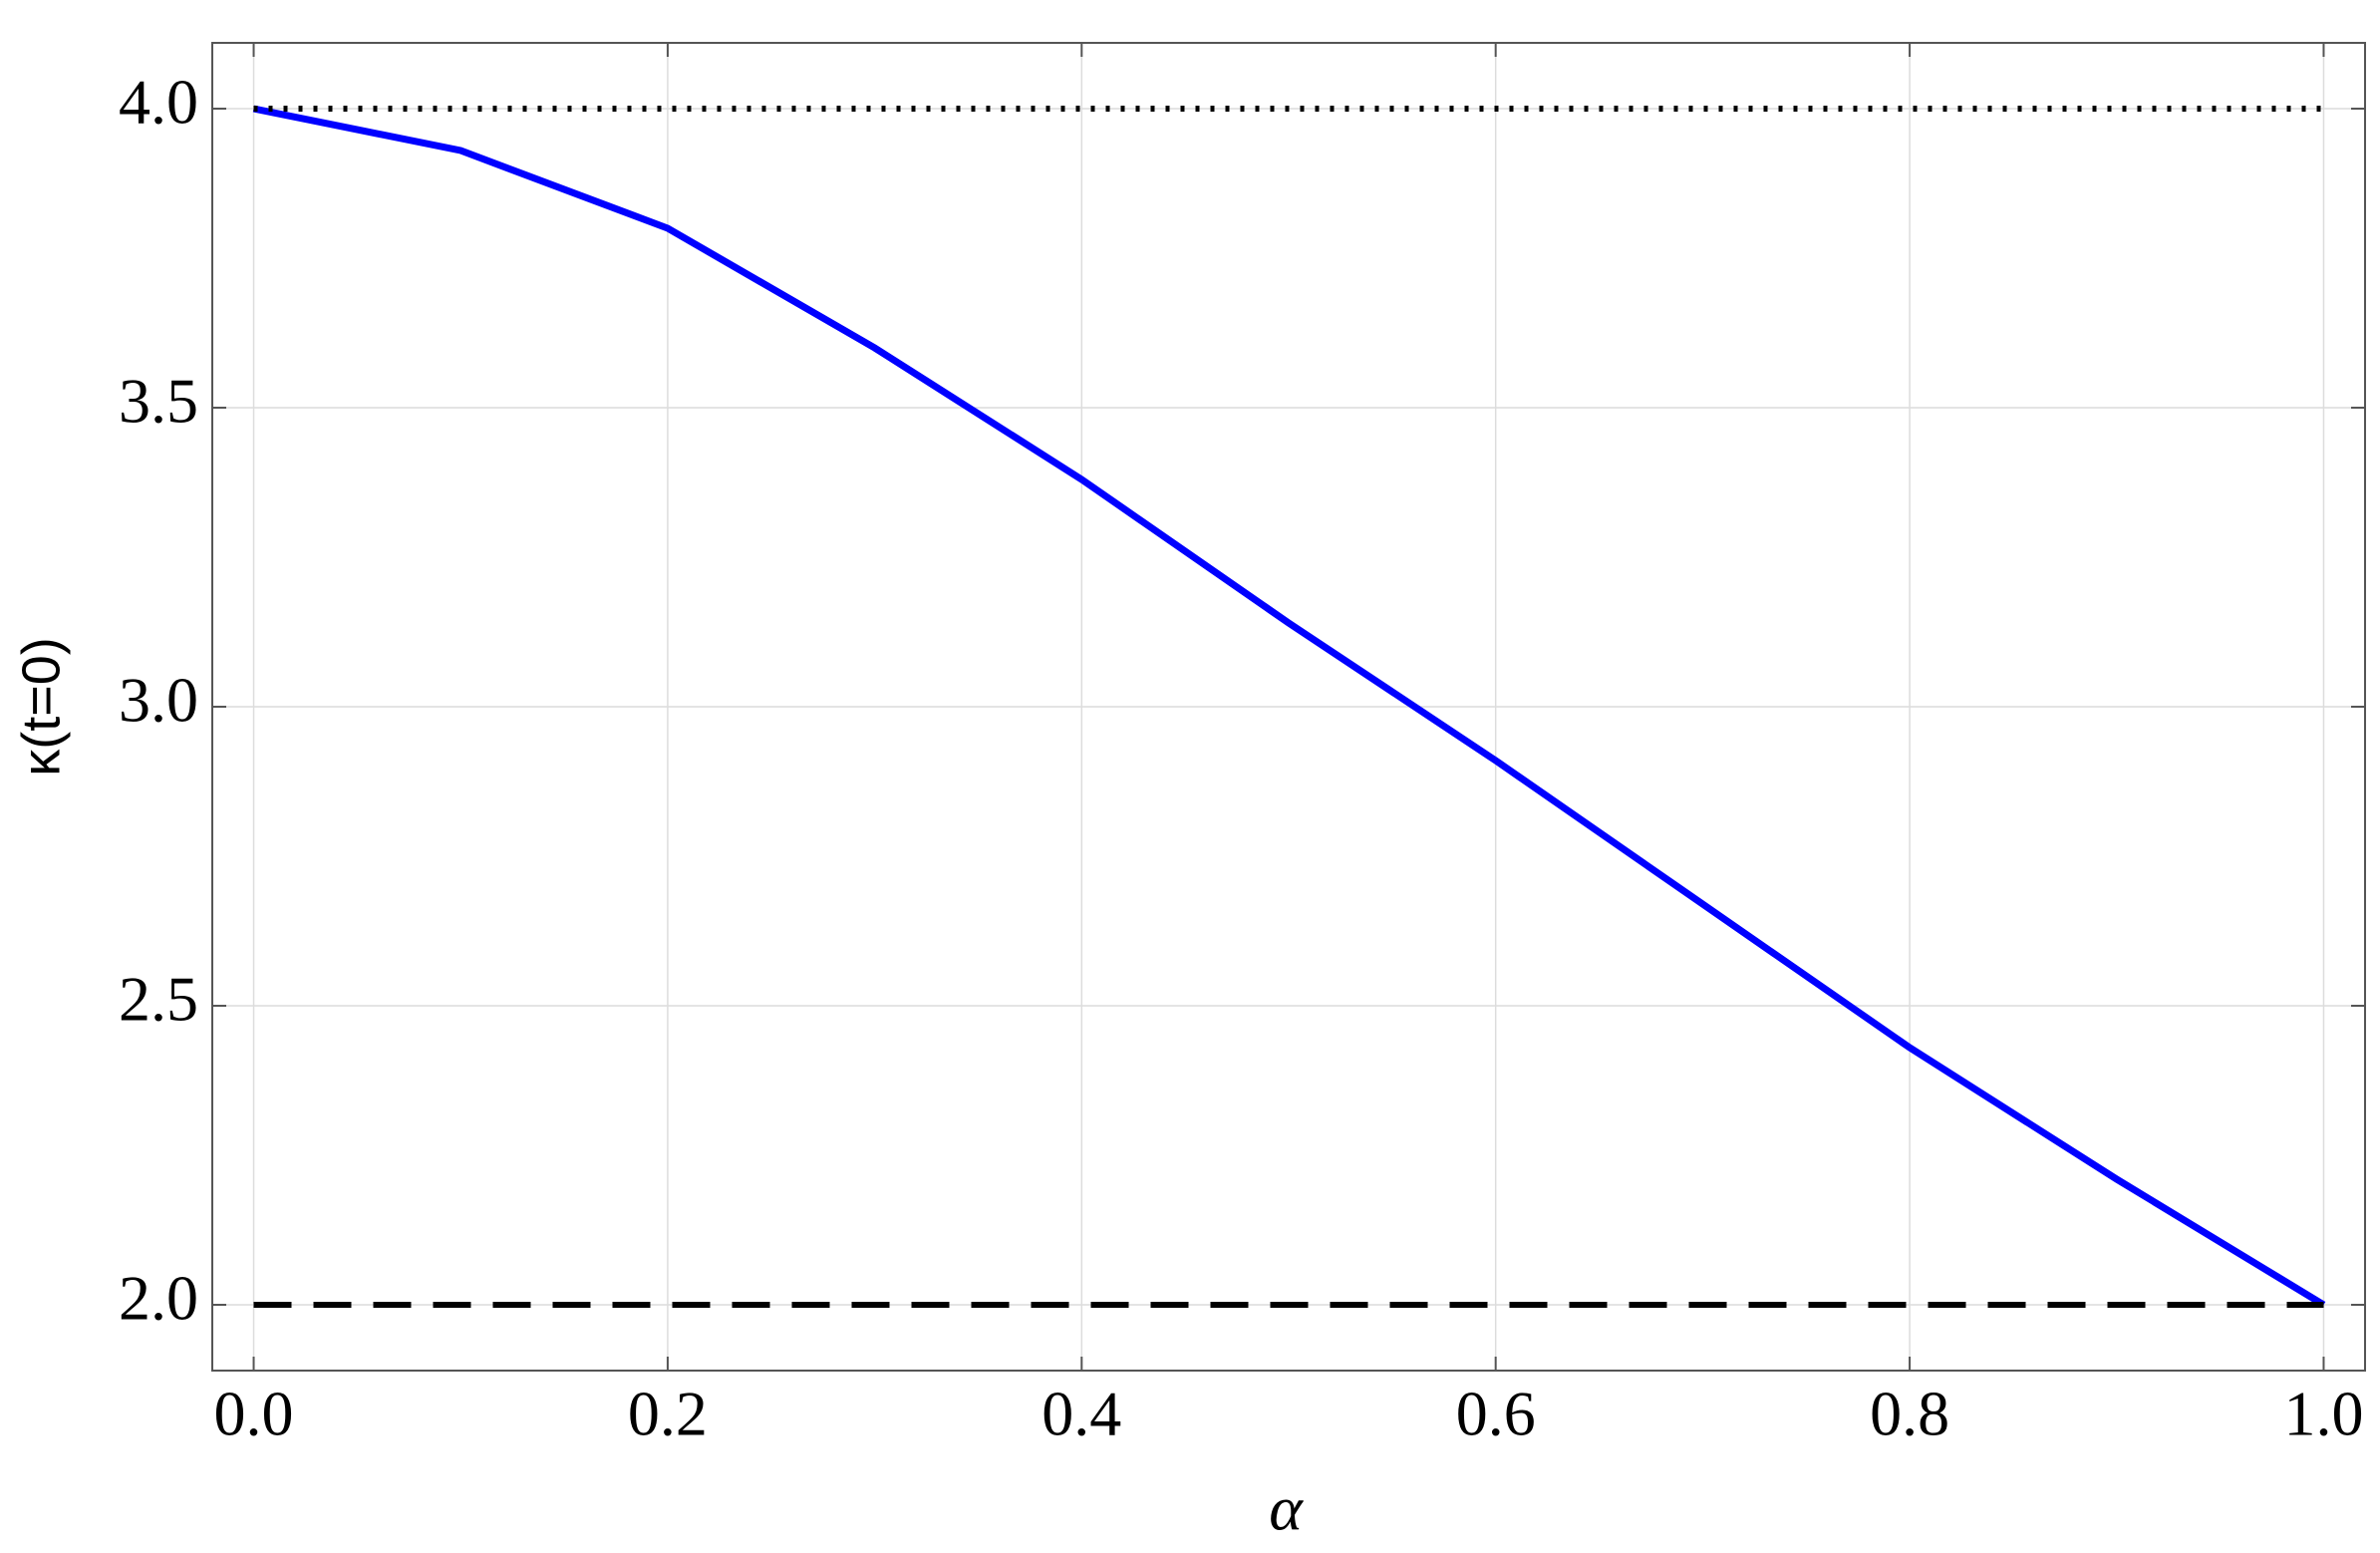 The height and width of the screenshot is (1553, 2380). Describe the element at coordinates (158, 700) in the screenshot. I see `y-tick-label: 3.0` at that location.